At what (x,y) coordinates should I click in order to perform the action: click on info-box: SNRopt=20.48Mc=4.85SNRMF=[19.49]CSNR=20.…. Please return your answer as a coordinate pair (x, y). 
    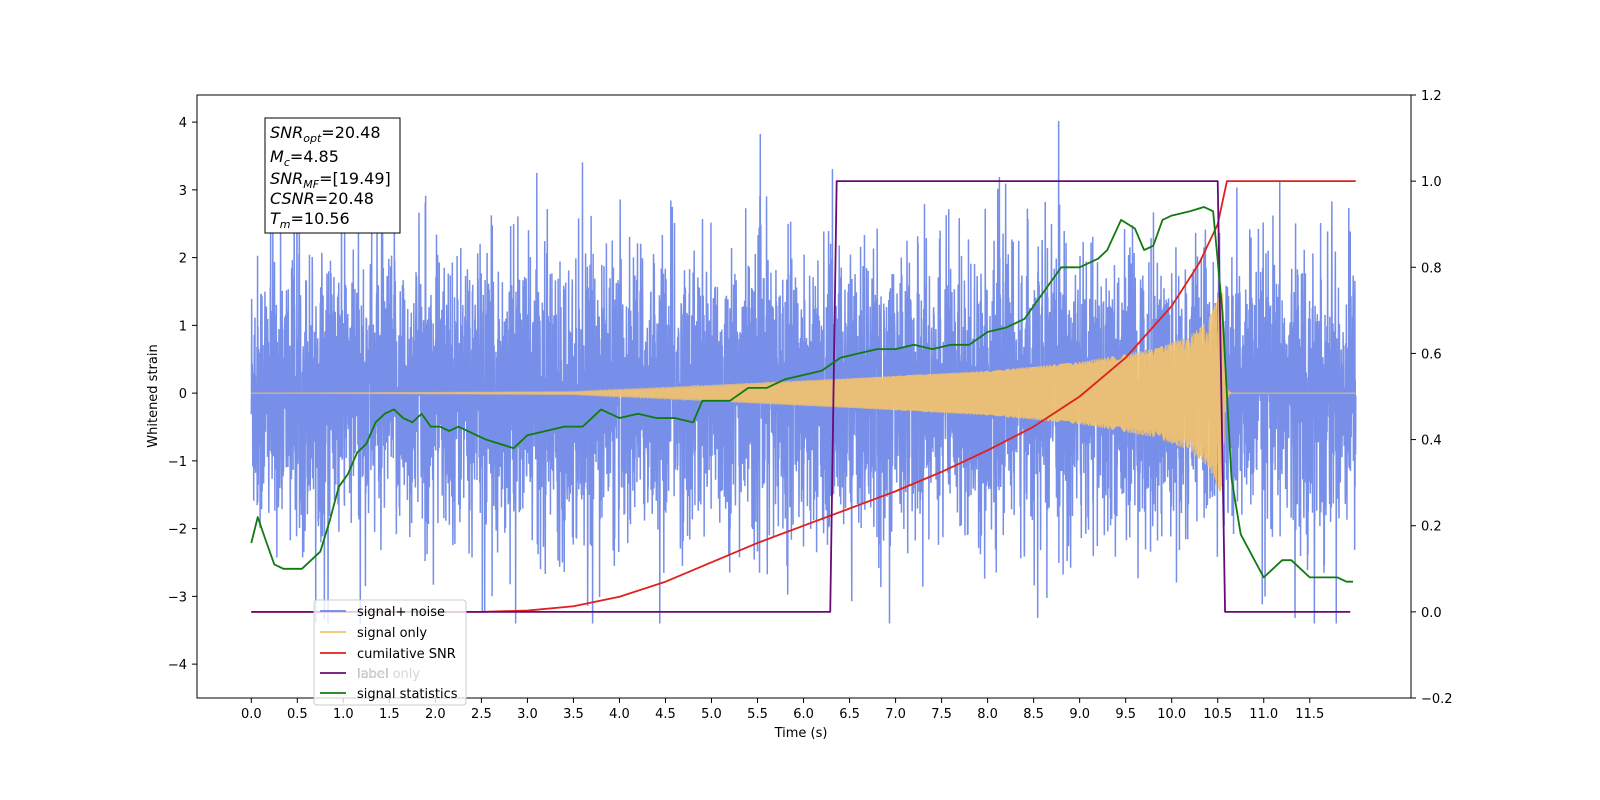
    Looking at the image, I should click on (332, 175).